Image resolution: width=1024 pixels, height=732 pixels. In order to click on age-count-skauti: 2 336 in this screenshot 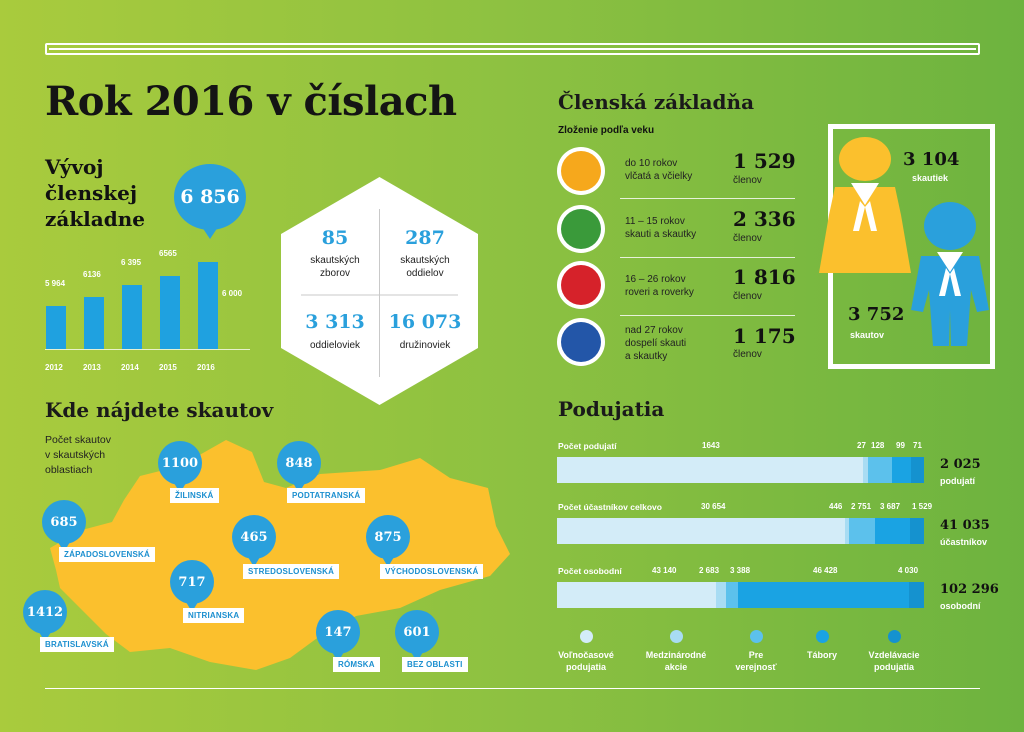, I will do `click(764, 219)`.